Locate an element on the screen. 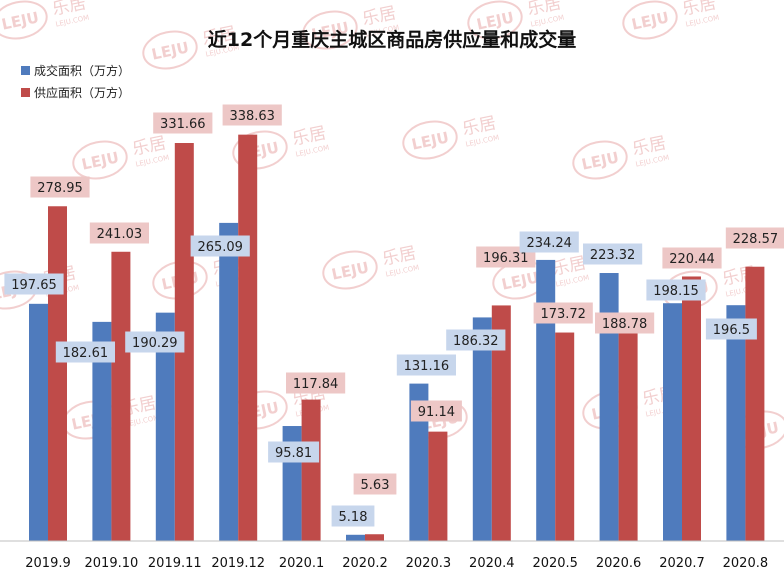 Image resolution: width=784 pixels, height=583 pixels. data-label-supply-2019.11: 331.66 is located at coordinates (183, 123).